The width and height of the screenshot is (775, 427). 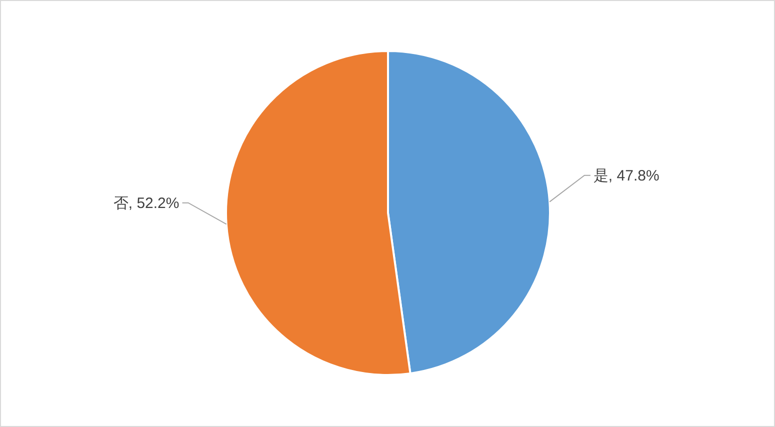 What do you see at coordinates (120, 203) in the screenshot?
I see `slice-label: 否` at bounding box center [120, 203].